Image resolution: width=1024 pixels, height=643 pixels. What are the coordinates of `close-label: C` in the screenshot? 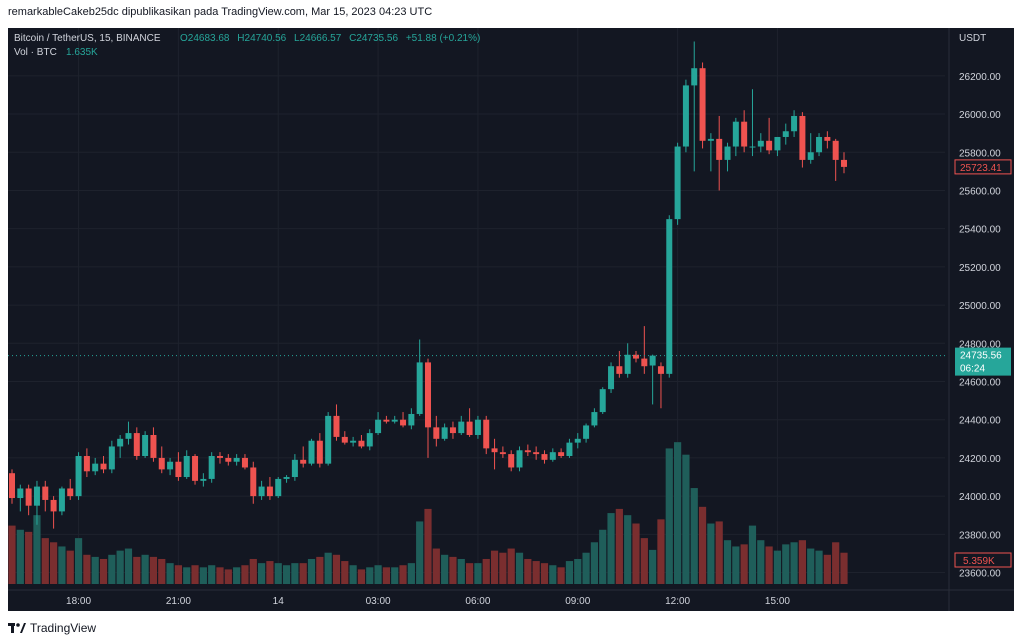 It's located at (352, 38).